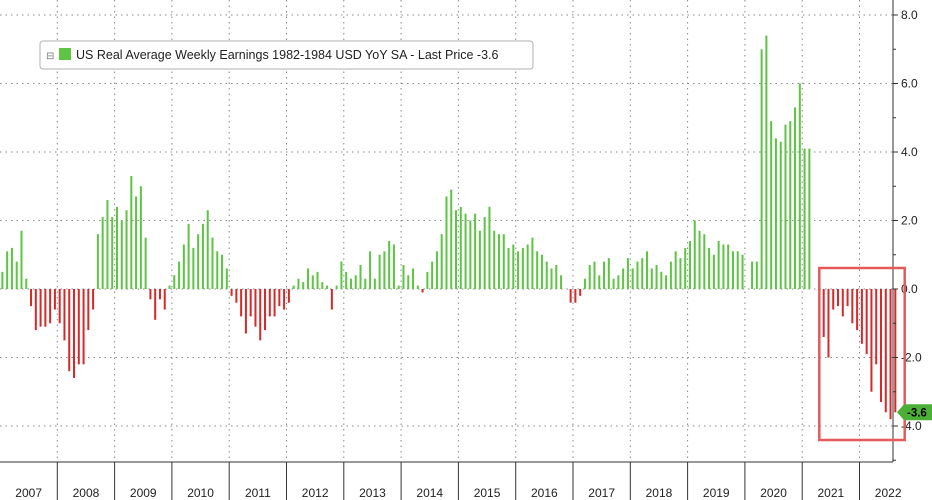  Describe the element at coordinates (50, 56) in the screenshot. I see `legend-marker-icon: ⊟` at that location.